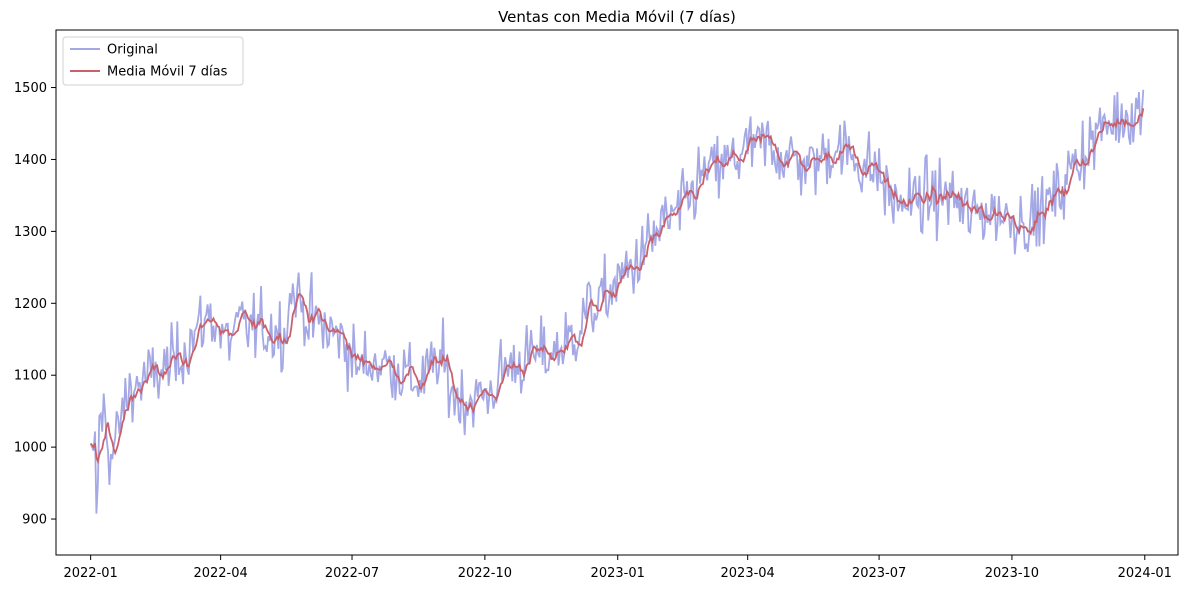  Describe the element at coordinates (30, 448) in the screenshot. I see `y-tick-label: 1000` at that location.